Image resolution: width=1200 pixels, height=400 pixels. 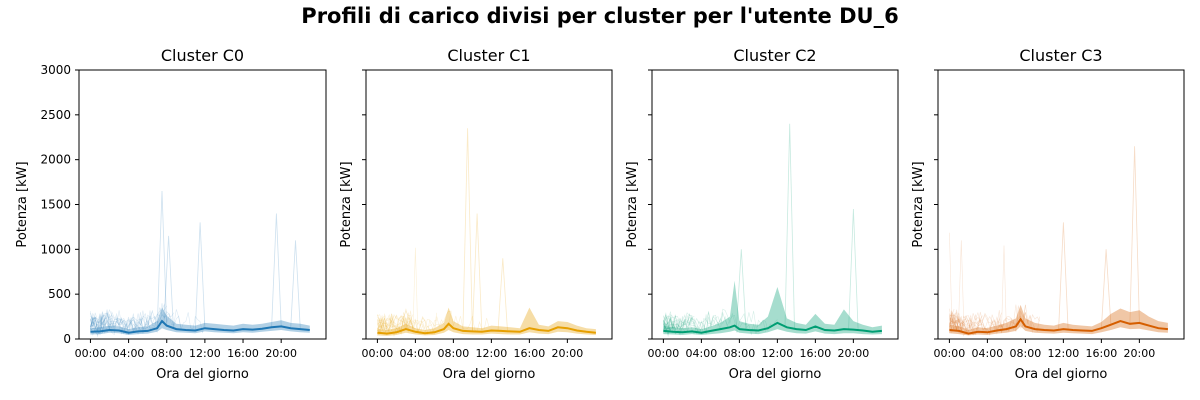 What do you see at coordinates (488, 55) in the screenshot?
I see `panel-title: Cluster C1` at bounding box center [488, 55].